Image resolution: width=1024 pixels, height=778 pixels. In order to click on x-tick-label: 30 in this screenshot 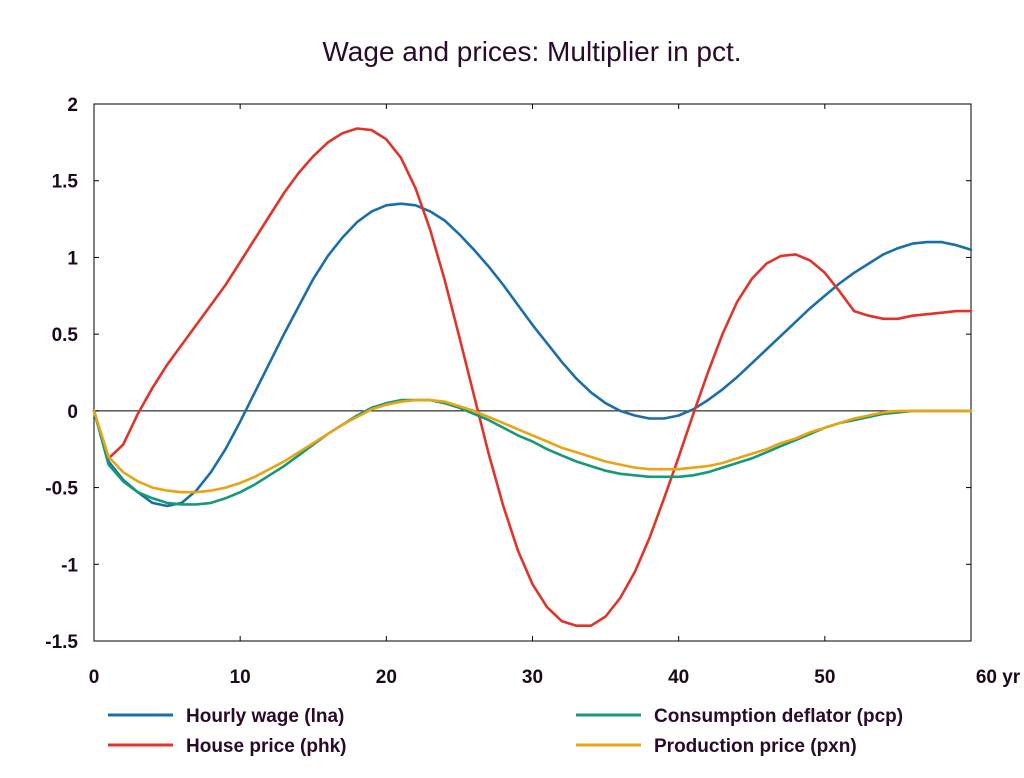, I will do `click(532, 677)`.